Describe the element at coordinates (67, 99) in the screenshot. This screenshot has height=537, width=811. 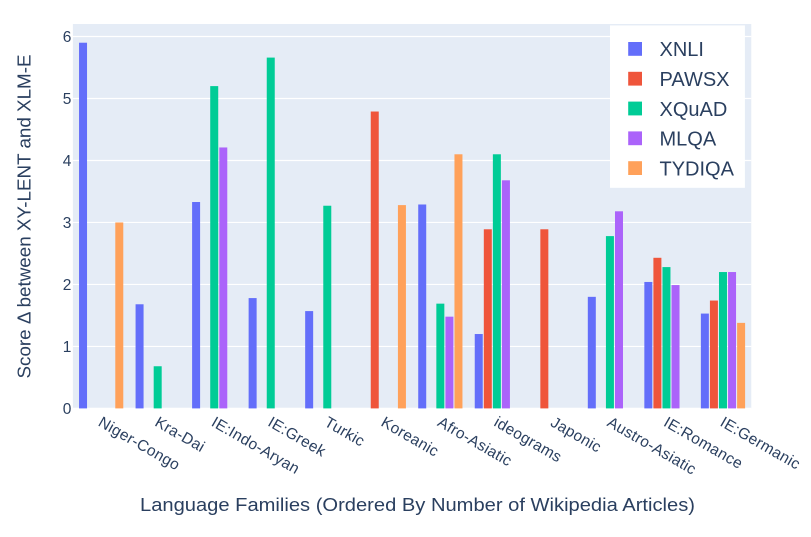
I see `svg-text: 5` at that location.